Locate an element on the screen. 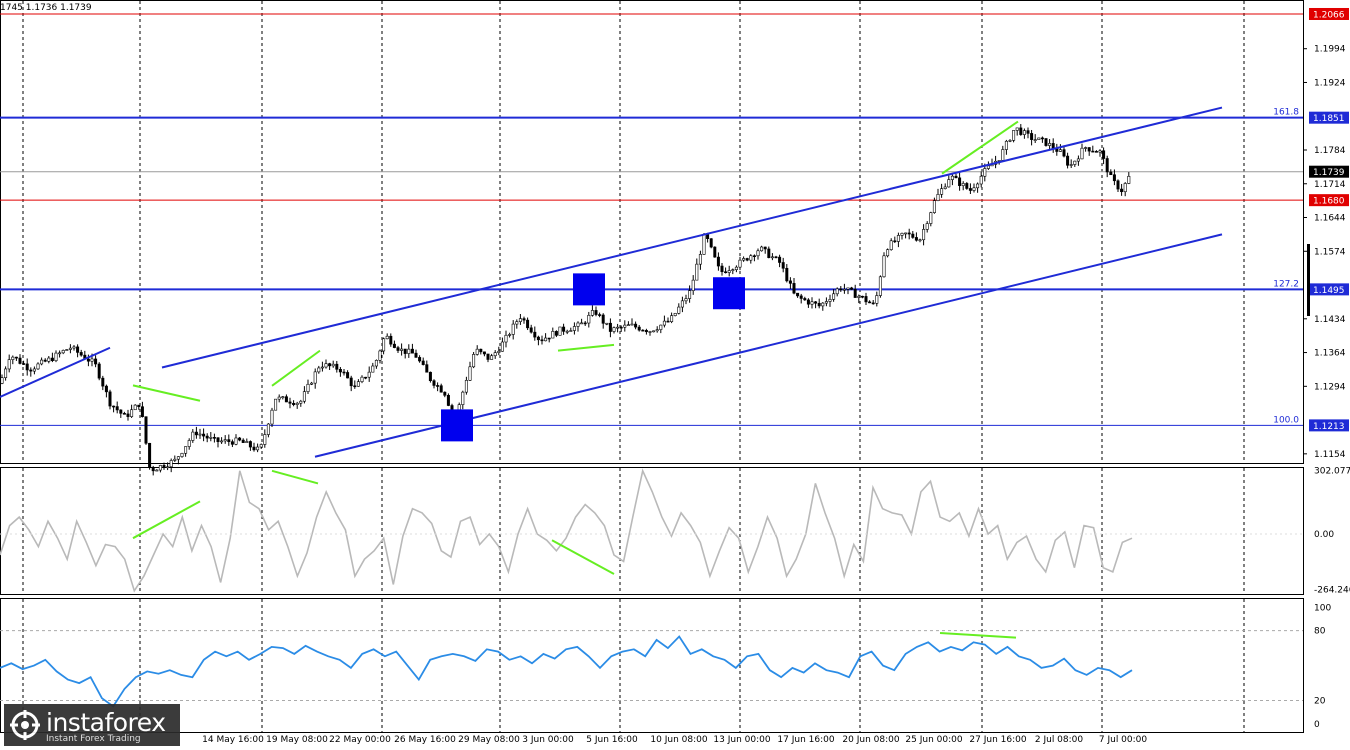  price-label-box is located at coordinates (1329, 200).